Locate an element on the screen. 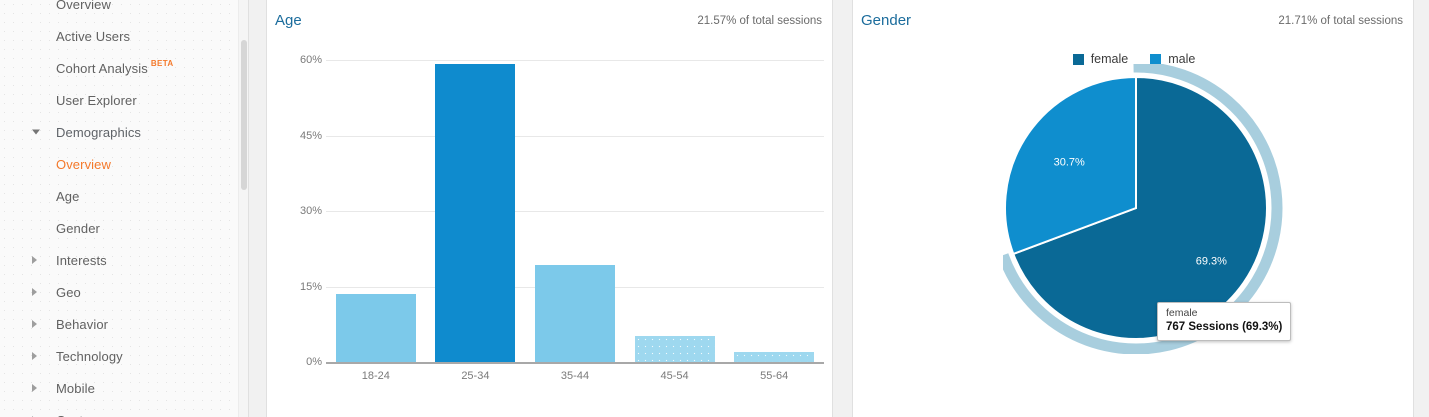  age-card-subtitle: 21.57% of total sessions is located at coordinates (759, 21).